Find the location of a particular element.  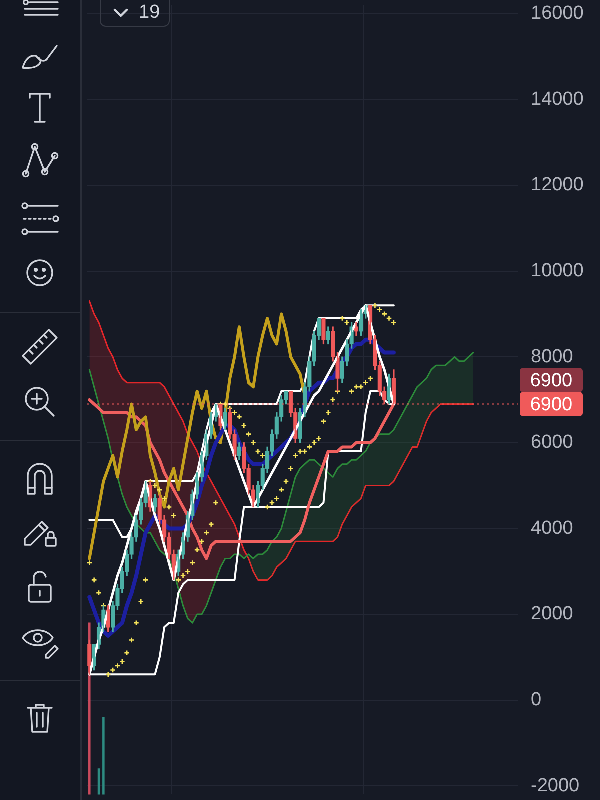

y-tick-label: 0 is located at coordinates (536, 700).